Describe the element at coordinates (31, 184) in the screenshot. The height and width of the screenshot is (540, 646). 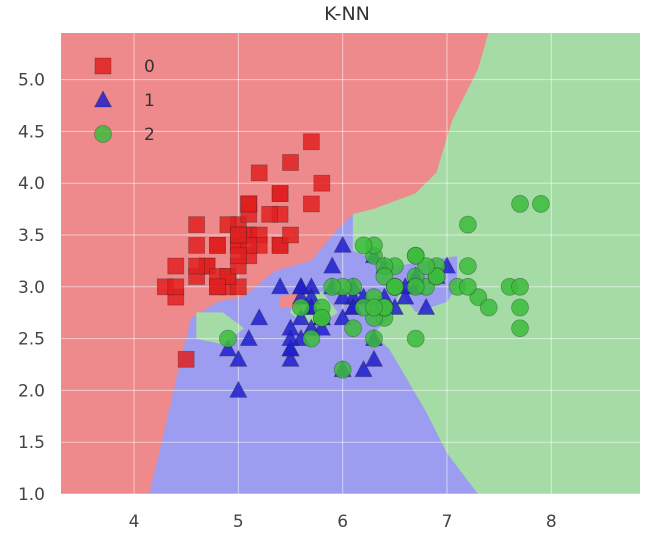
I see `y-tick-label: 4.0` at that location.